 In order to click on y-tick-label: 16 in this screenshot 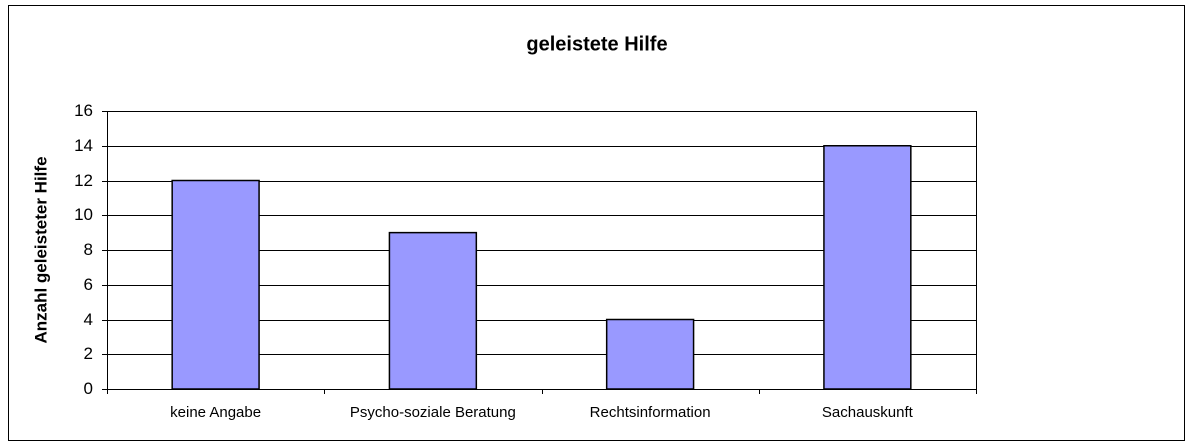, I will do `click(83, 110)`.